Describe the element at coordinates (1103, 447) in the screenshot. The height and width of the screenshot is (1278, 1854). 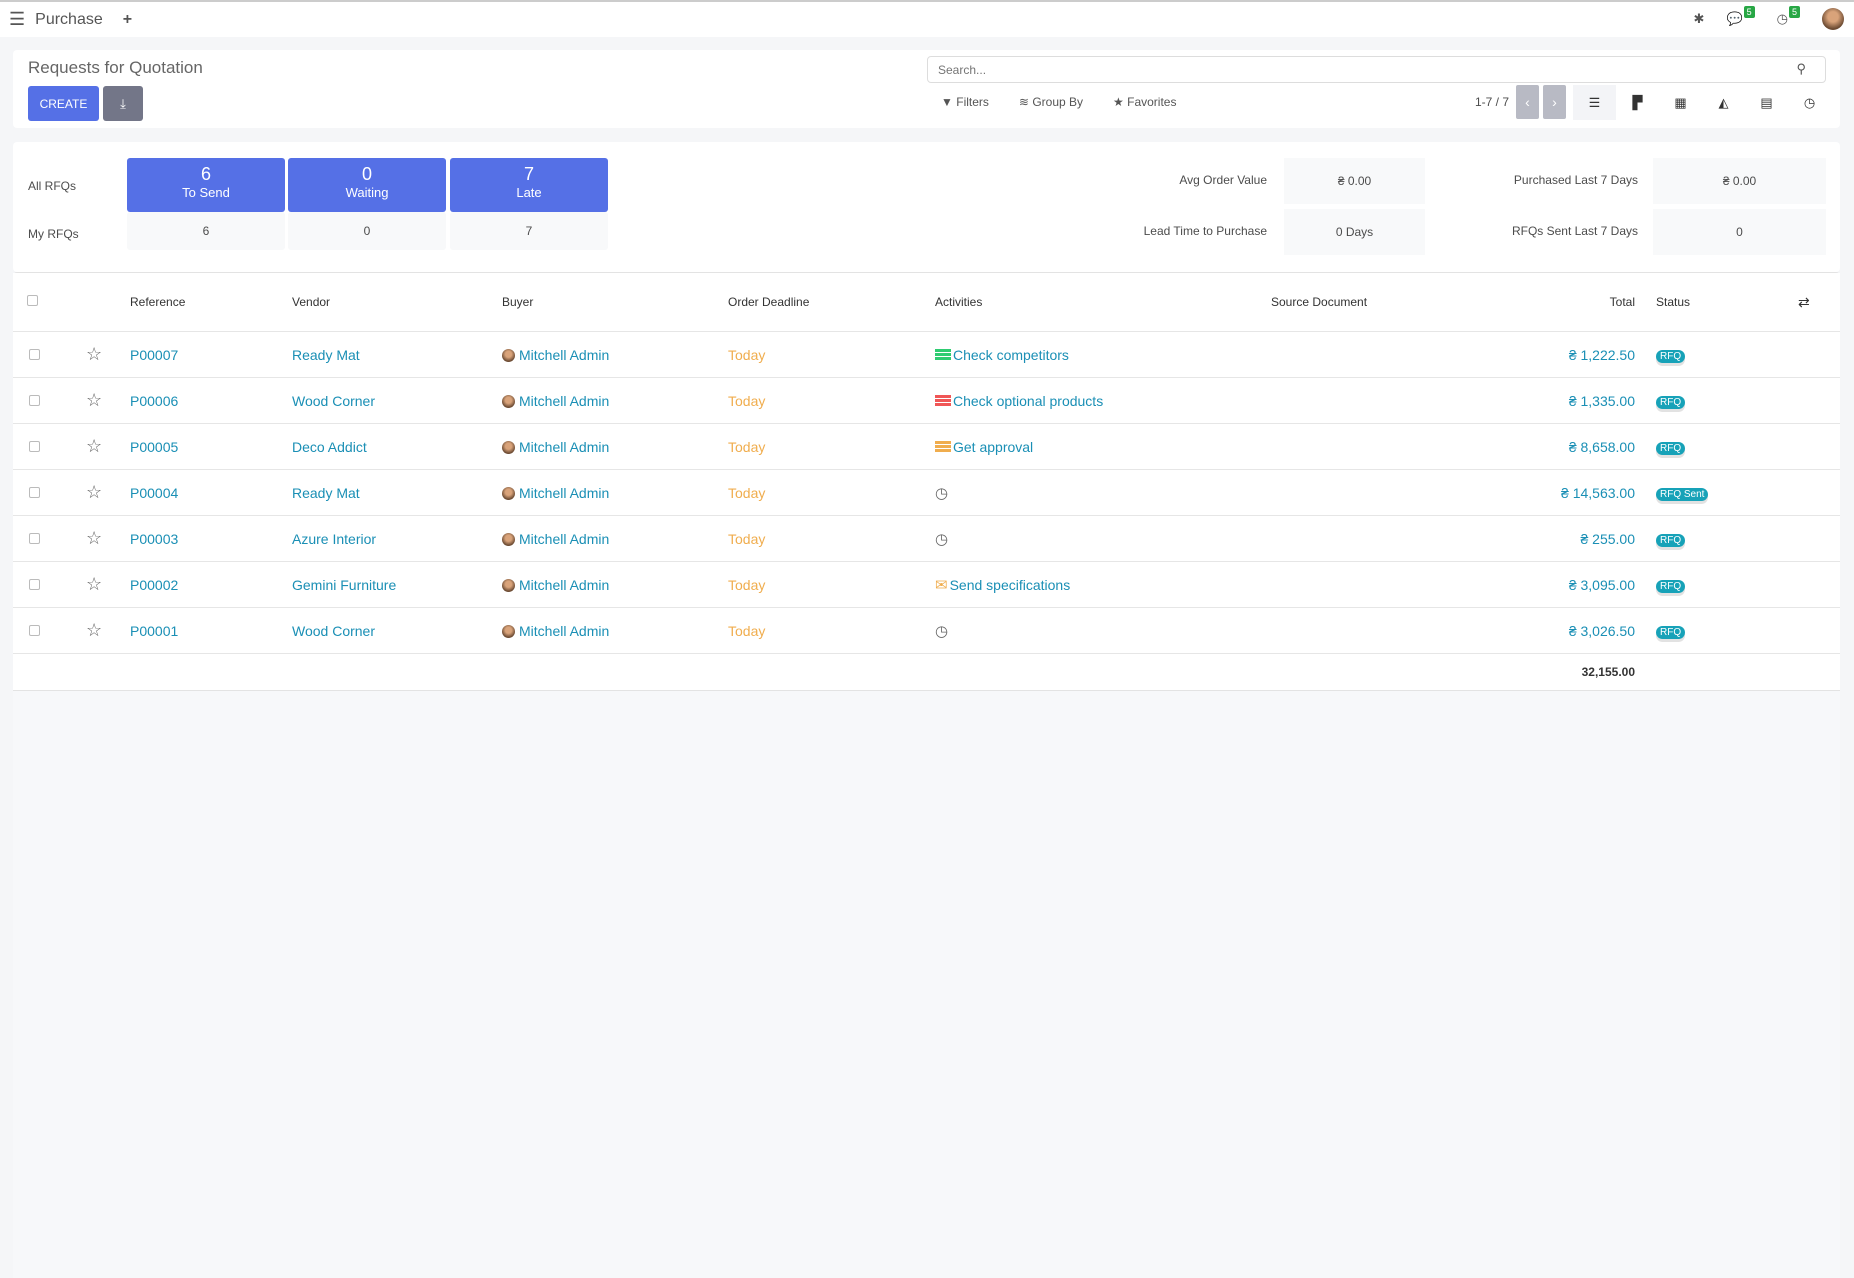
I see `activity-cell: Get approval` at that location.